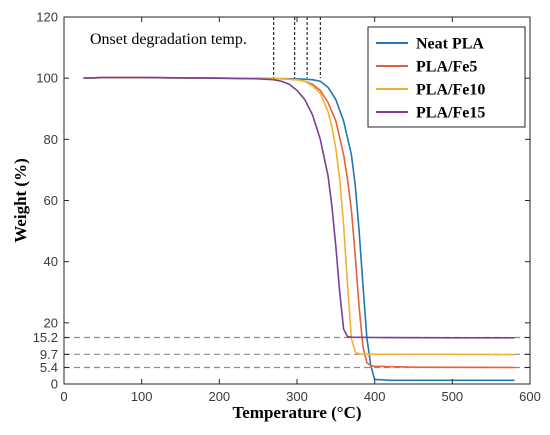 The image size is (550, 435). I want to click on onset-annotation: Onset degradation temp., so click(168, 39).